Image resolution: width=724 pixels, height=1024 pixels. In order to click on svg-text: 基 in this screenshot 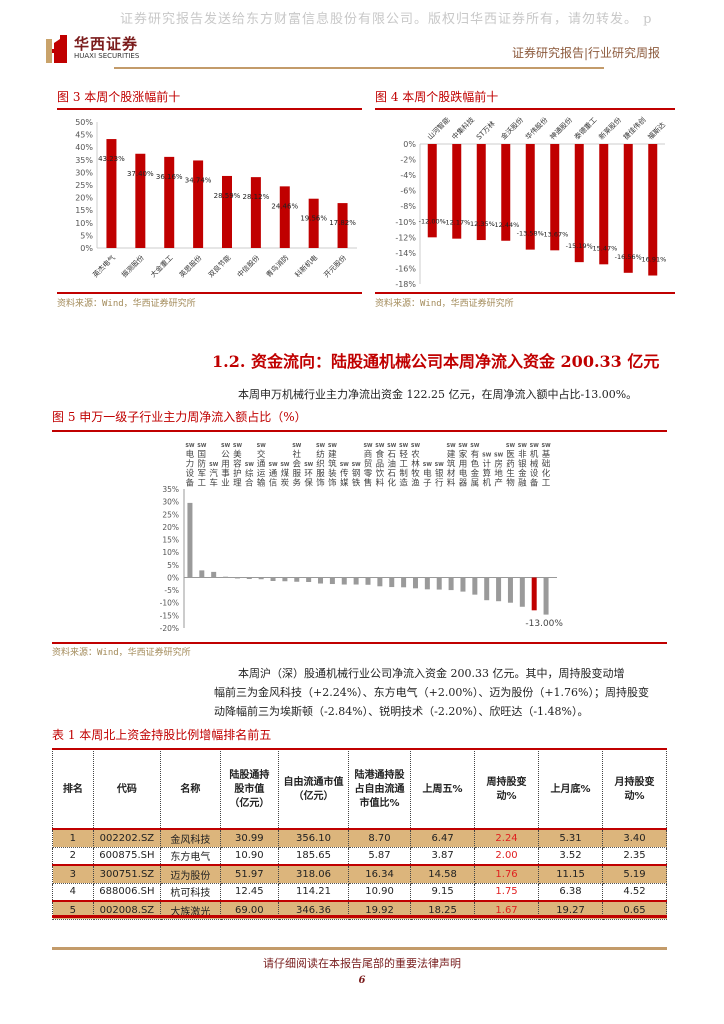, I will do `click(546, 454)`.